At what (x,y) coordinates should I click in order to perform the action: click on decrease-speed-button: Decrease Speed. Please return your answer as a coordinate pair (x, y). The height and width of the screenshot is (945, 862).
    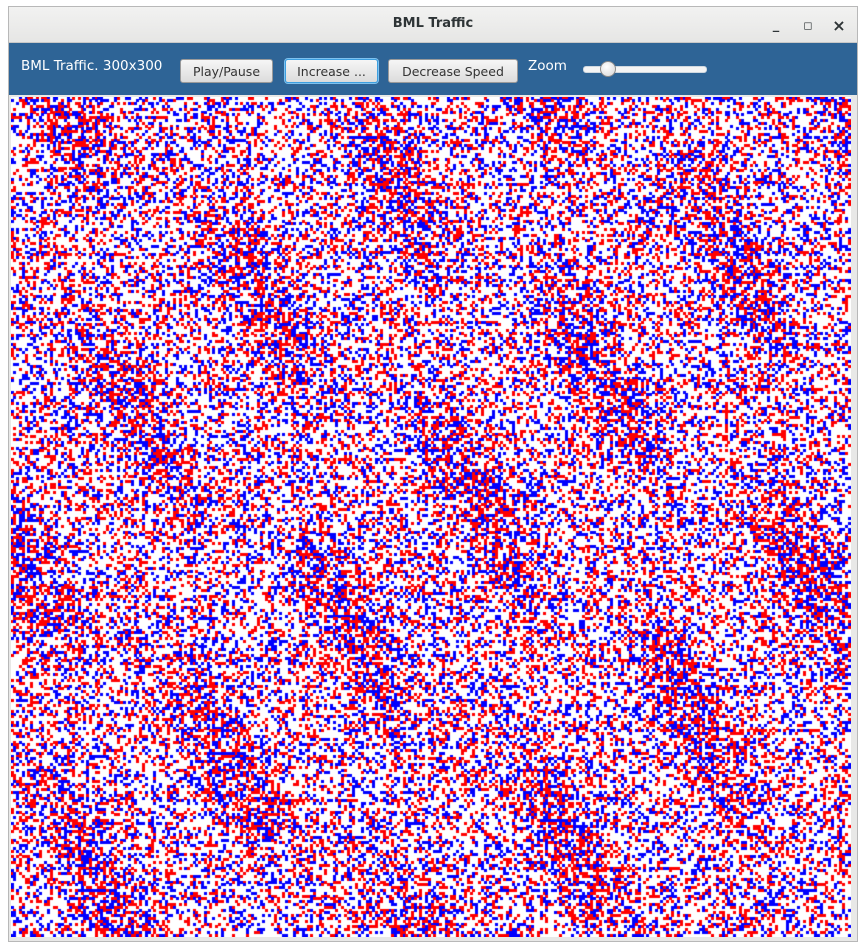
    Looking at the image, I should click on (453, 71).